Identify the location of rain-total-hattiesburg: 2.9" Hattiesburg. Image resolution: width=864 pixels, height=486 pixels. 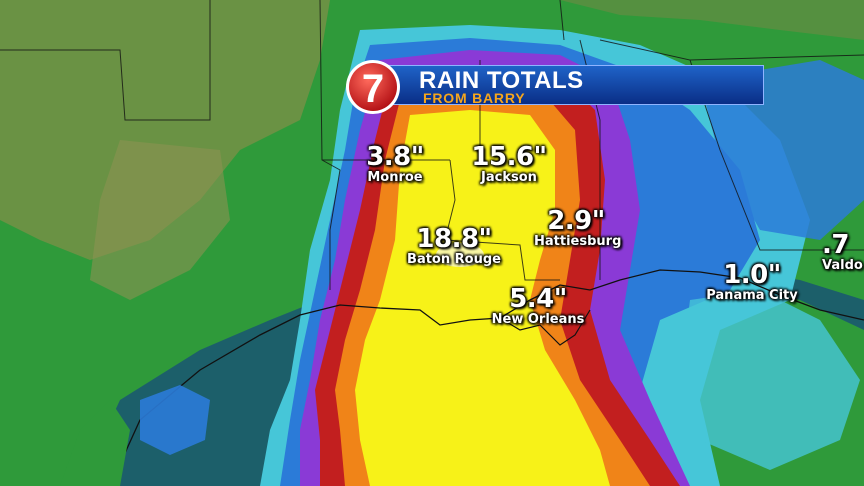
(578, 227).